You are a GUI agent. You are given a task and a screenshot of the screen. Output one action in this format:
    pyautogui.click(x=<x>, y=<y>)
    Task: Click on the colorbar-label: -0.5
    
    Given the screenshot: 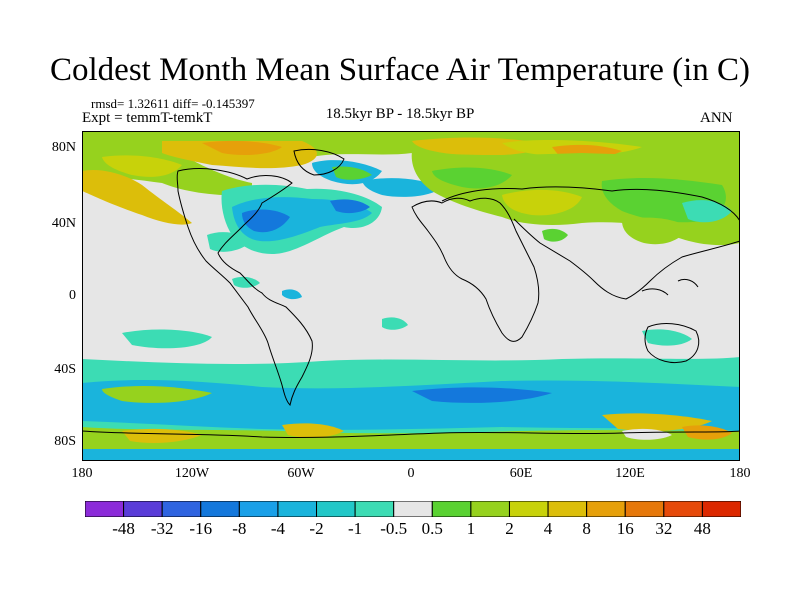 What is the action you would take?
    pyautogui.click(x=394, y=528)
    